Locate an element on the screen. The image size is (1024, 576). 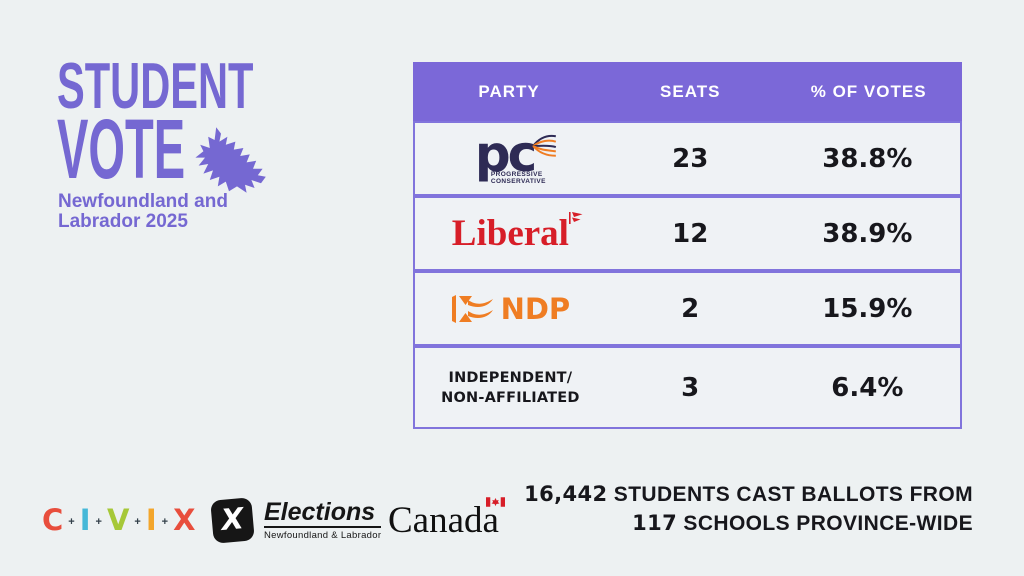
liberal-party-cell: Liberal is located at coordinates (510, 233).